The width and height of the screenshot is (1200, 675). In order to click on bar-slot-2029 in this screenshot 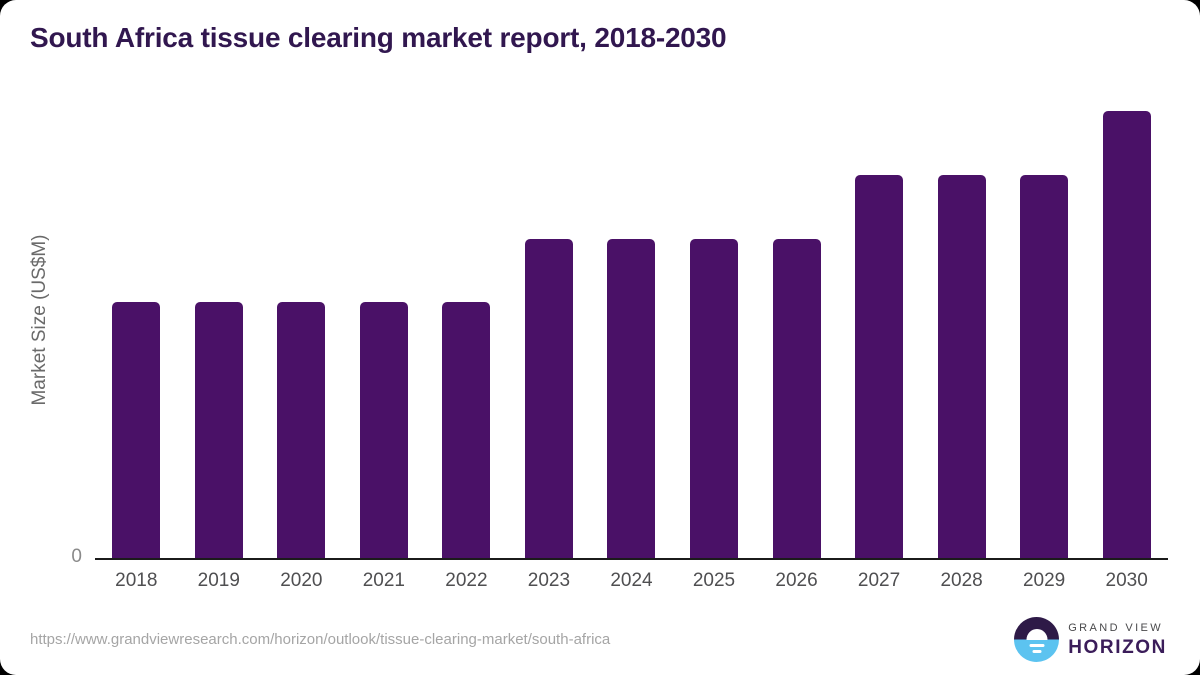, I will do `click(1044, 328)`.